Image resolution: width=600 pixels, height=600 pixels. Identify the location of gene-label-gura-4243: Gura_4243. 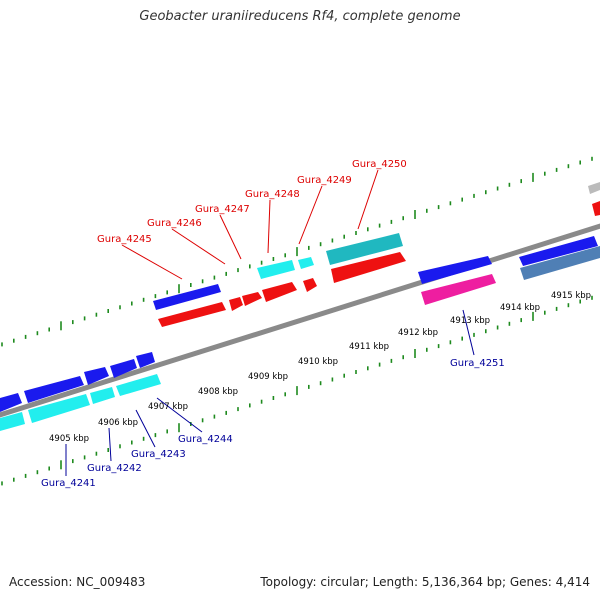
(158, 454).